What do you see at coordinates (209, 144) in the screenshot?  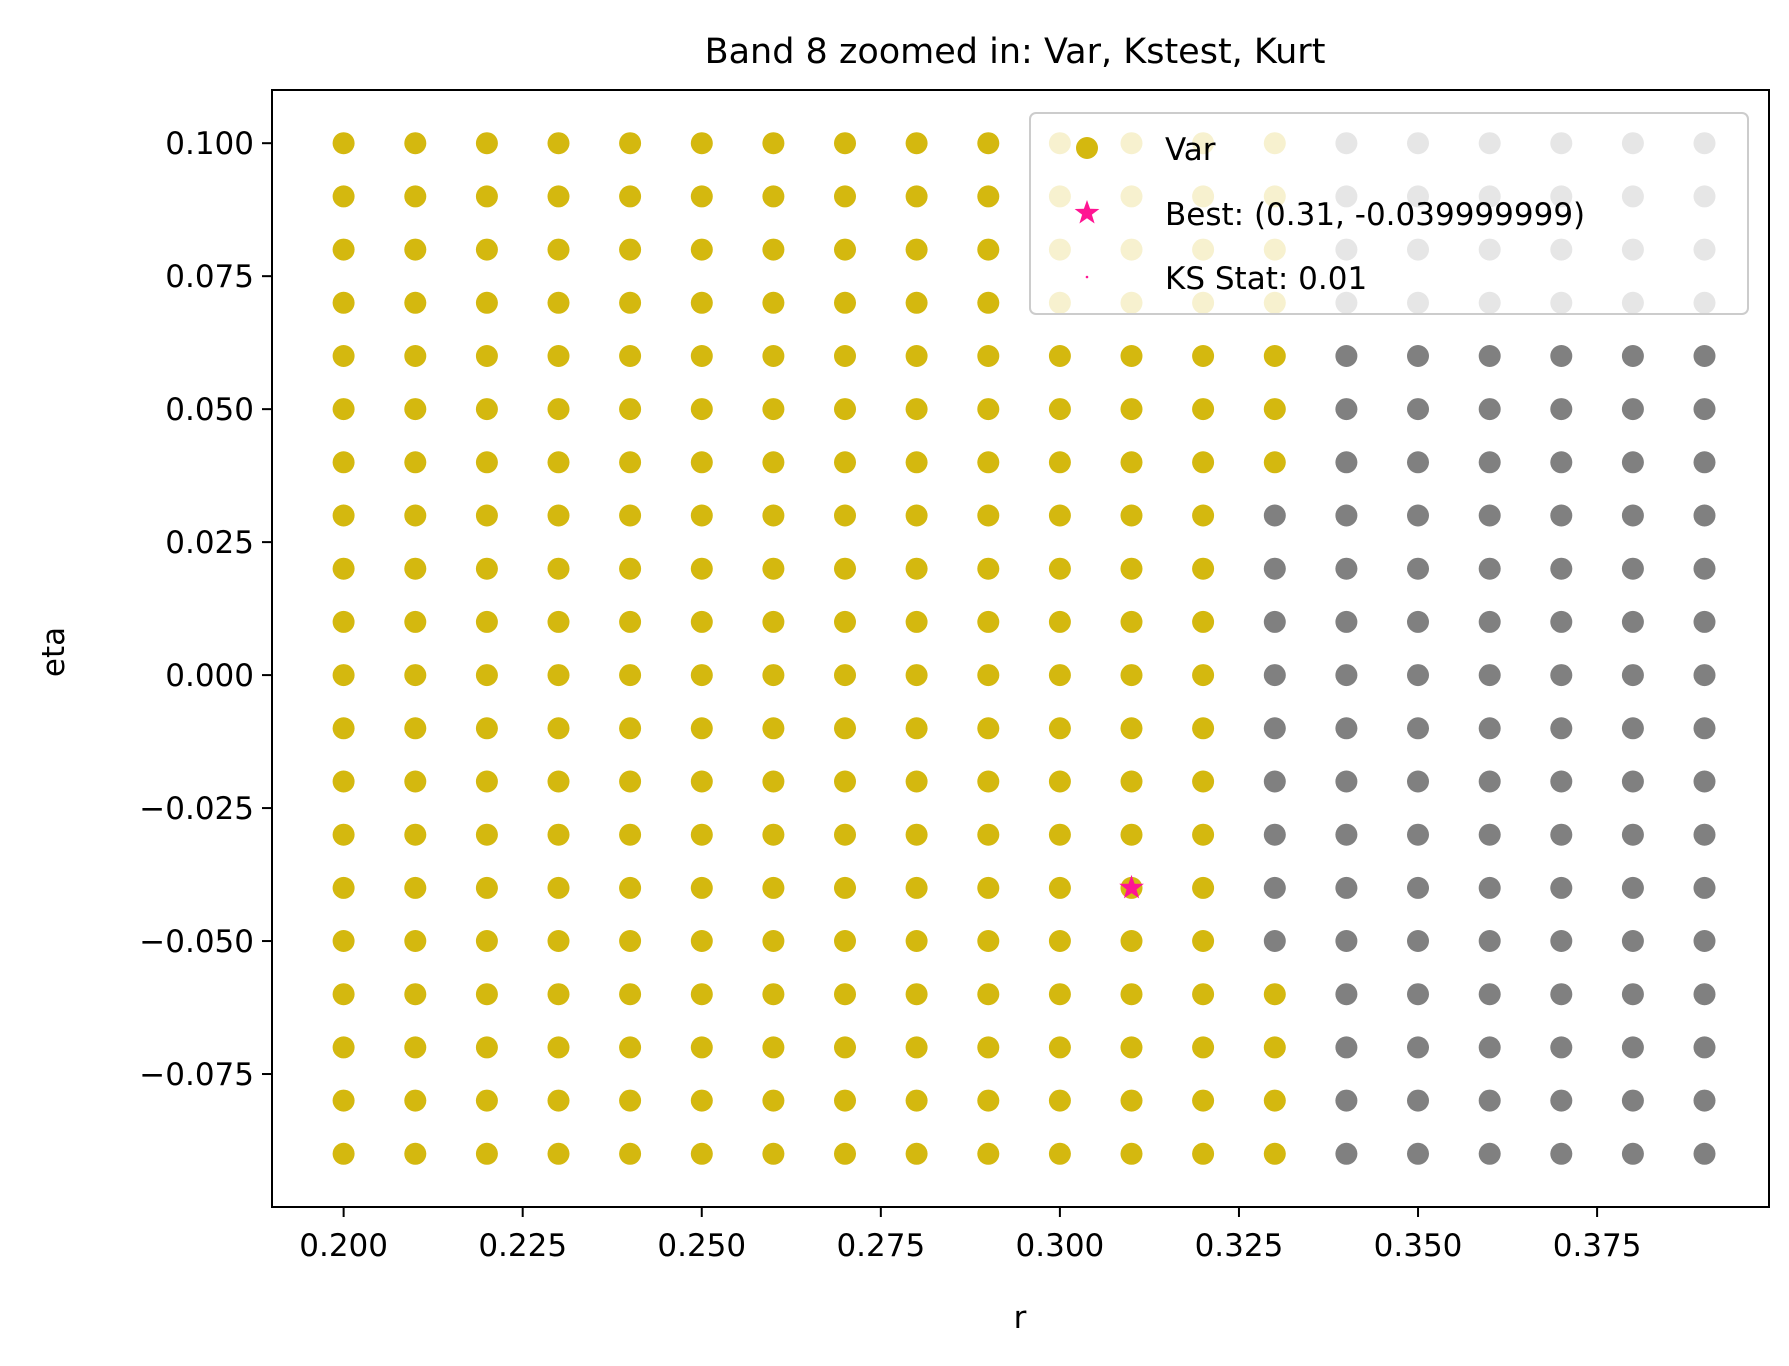 I see `y-tick-label: 0.100` at bounding box center [209, 144].